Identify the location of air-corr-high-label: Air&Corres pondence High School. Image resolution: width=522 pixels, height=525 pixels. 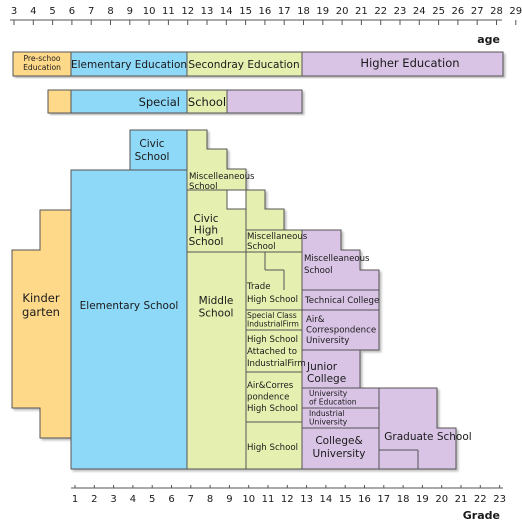
(272, 397).